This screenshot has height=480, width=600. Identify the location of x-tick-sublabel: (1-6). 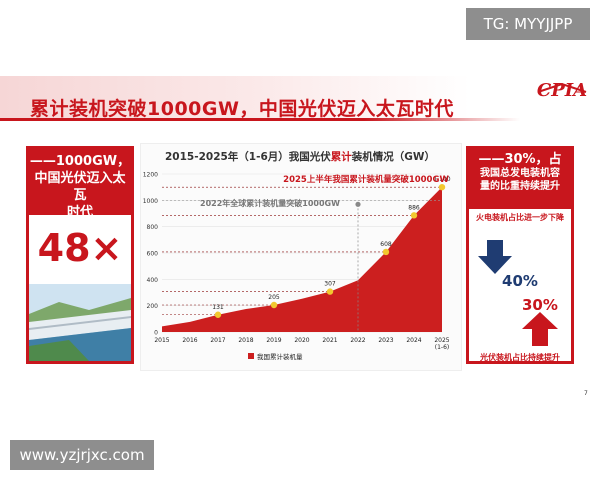
(442, 347).